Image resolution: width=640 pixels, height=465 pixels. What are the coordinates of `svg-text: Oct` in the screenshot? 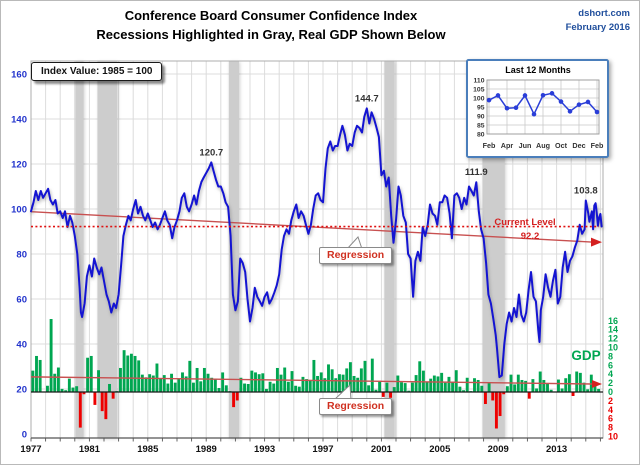 It's located at (561, 145).